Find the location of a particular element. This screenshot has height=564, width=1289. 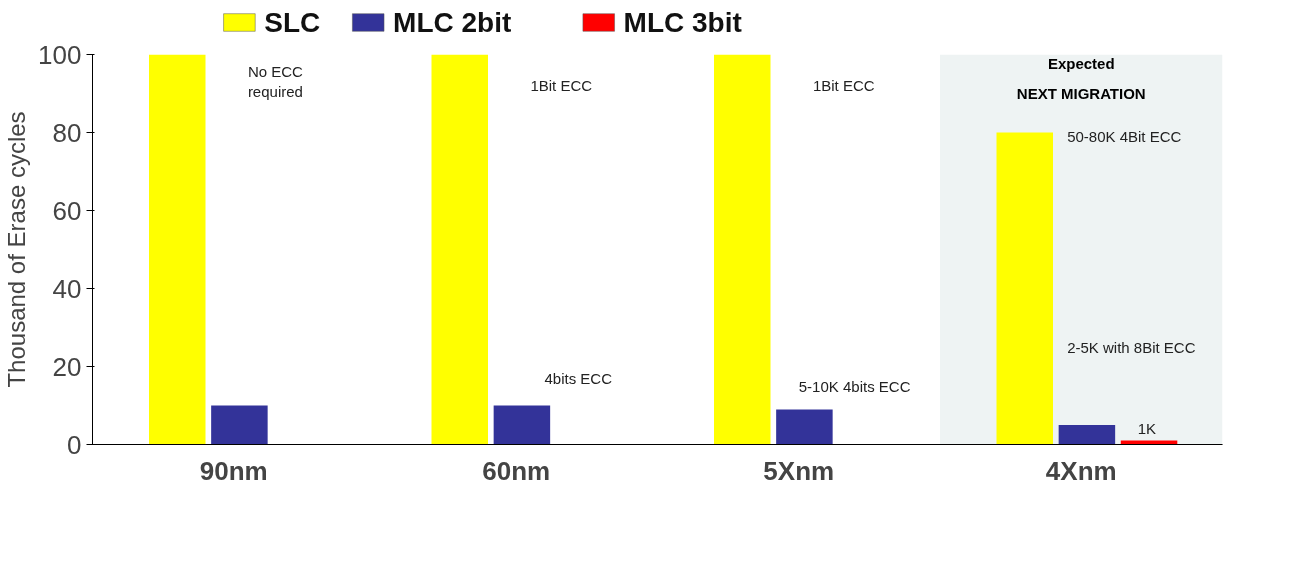

band-label: Expected NEXT MIGRATION is located at coordinates (1081, 78).